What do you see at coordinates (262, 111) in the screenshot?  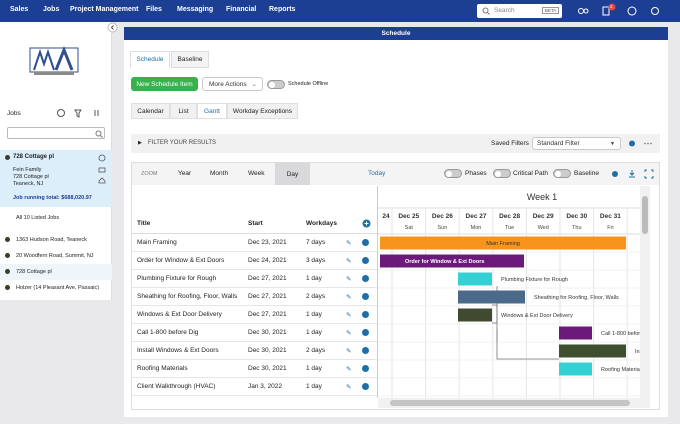 I see `view-tab: Workday Exceptions` at bounding box center [262, 111].